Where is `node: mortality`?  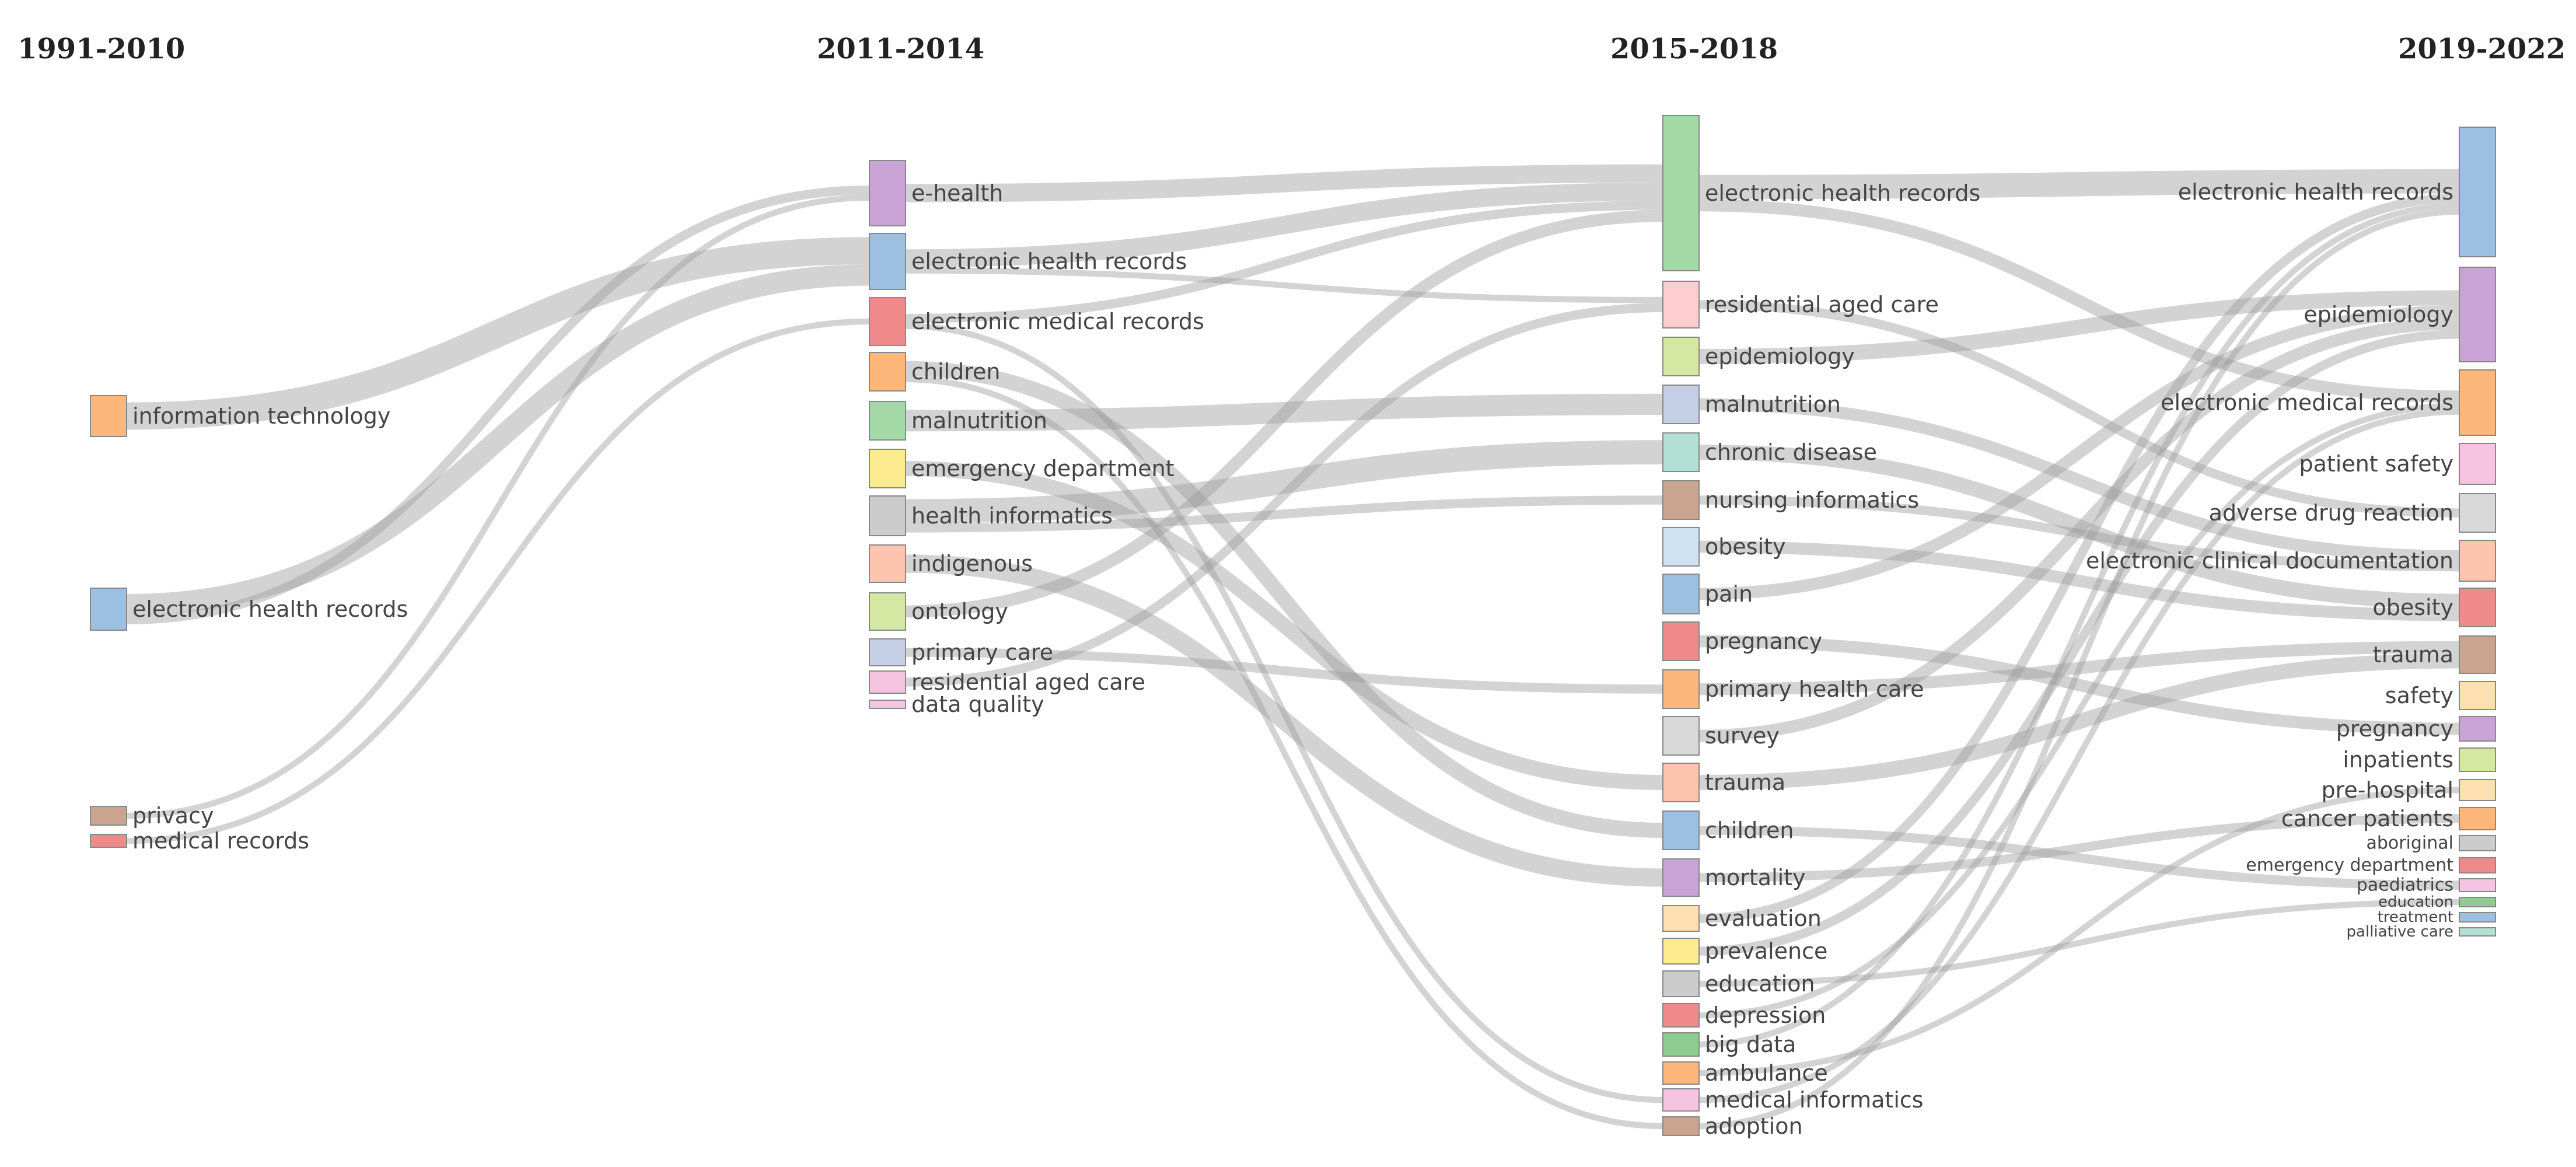 node: mortality is located at coordinates (1734, 877).